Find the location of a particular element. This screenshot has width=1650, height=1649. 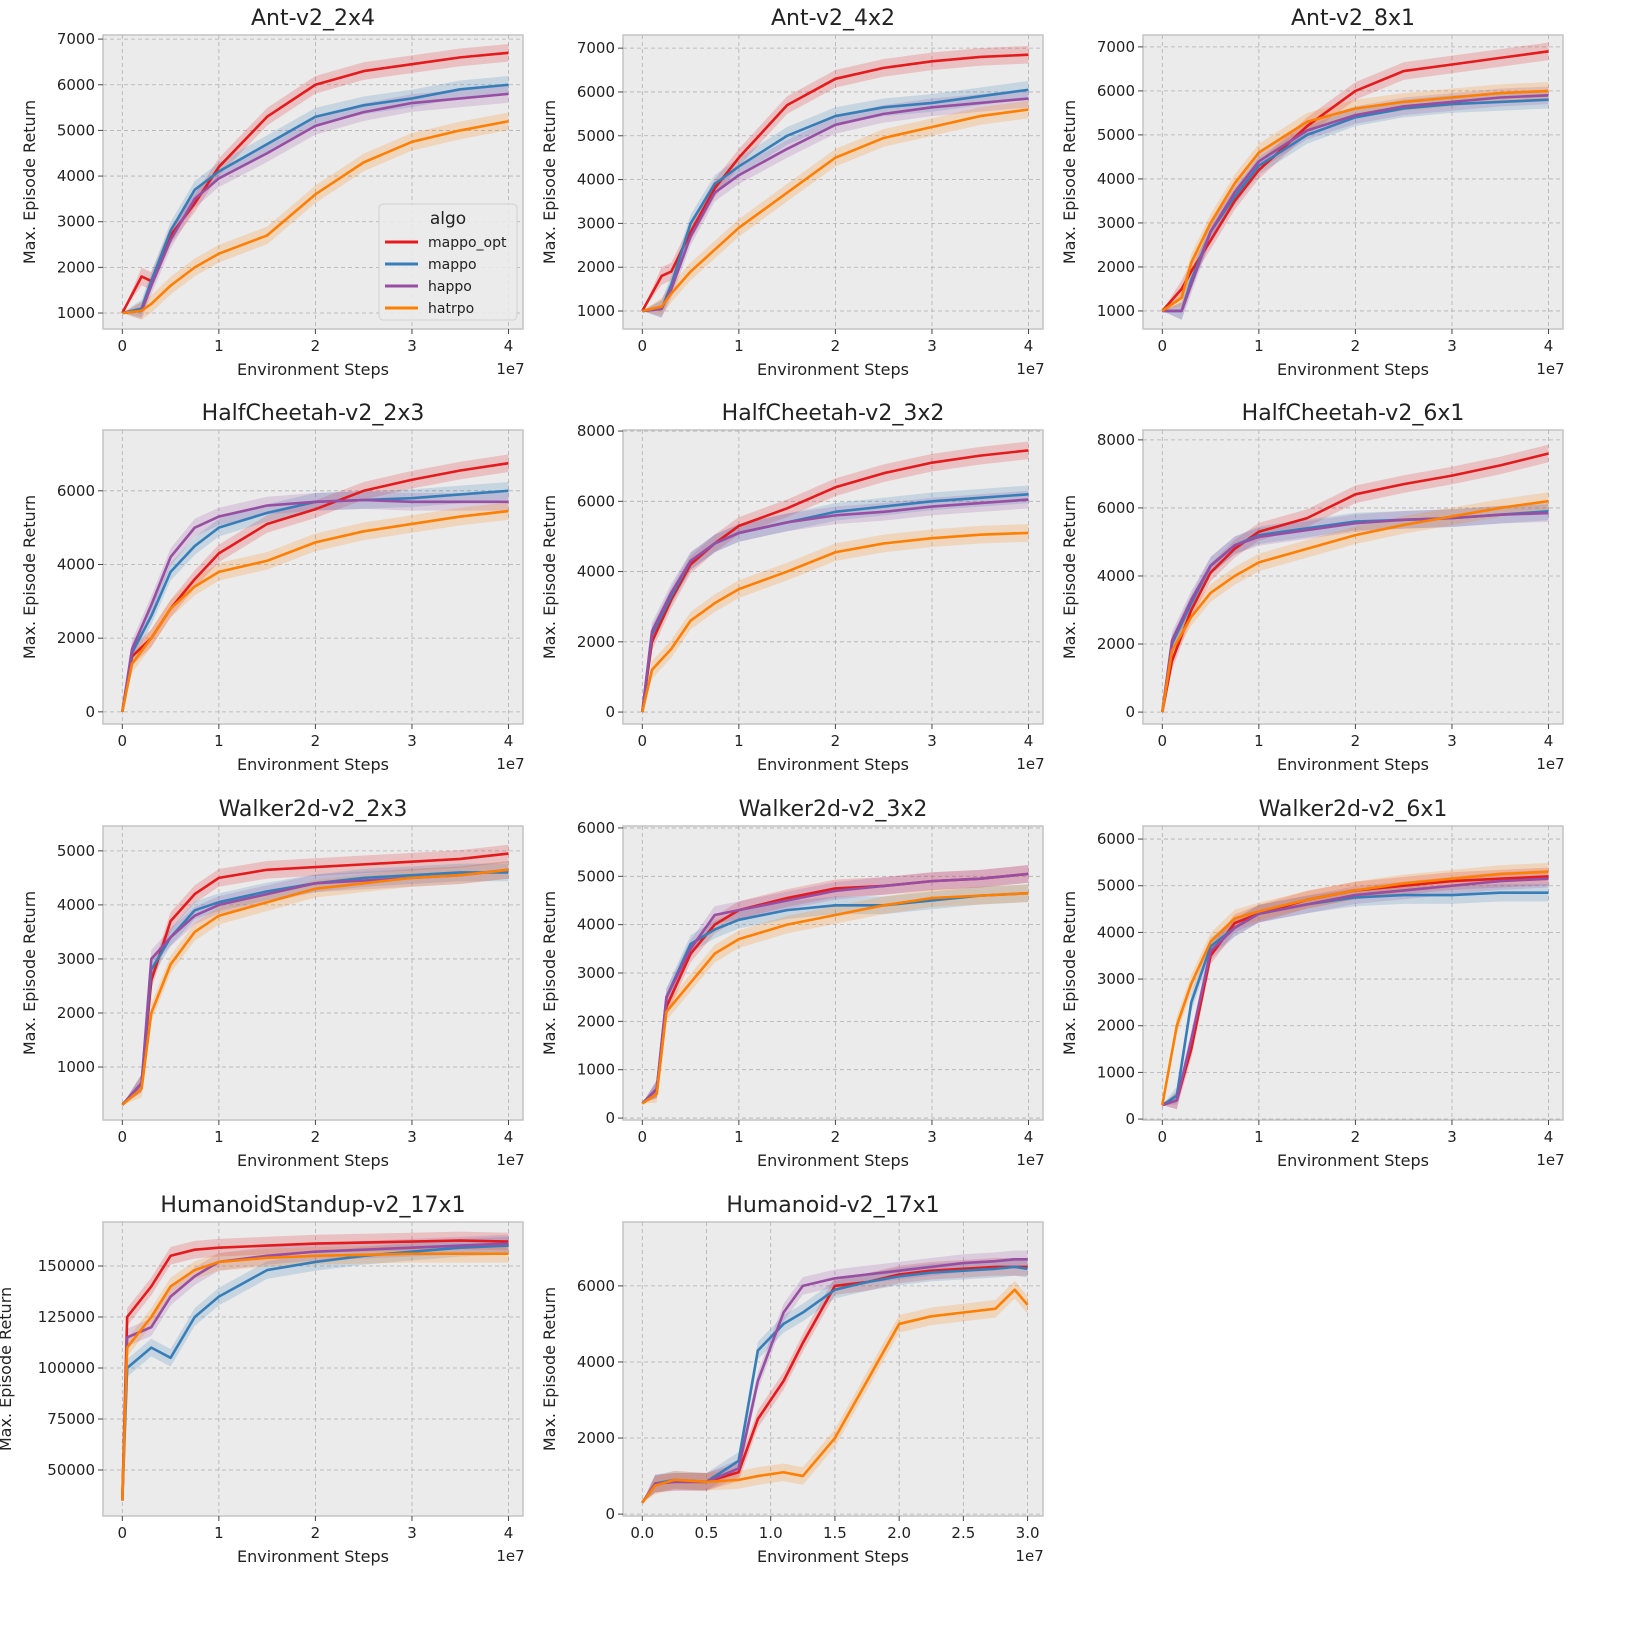

confidence-band-happo is located at coordinates (835, 1376).